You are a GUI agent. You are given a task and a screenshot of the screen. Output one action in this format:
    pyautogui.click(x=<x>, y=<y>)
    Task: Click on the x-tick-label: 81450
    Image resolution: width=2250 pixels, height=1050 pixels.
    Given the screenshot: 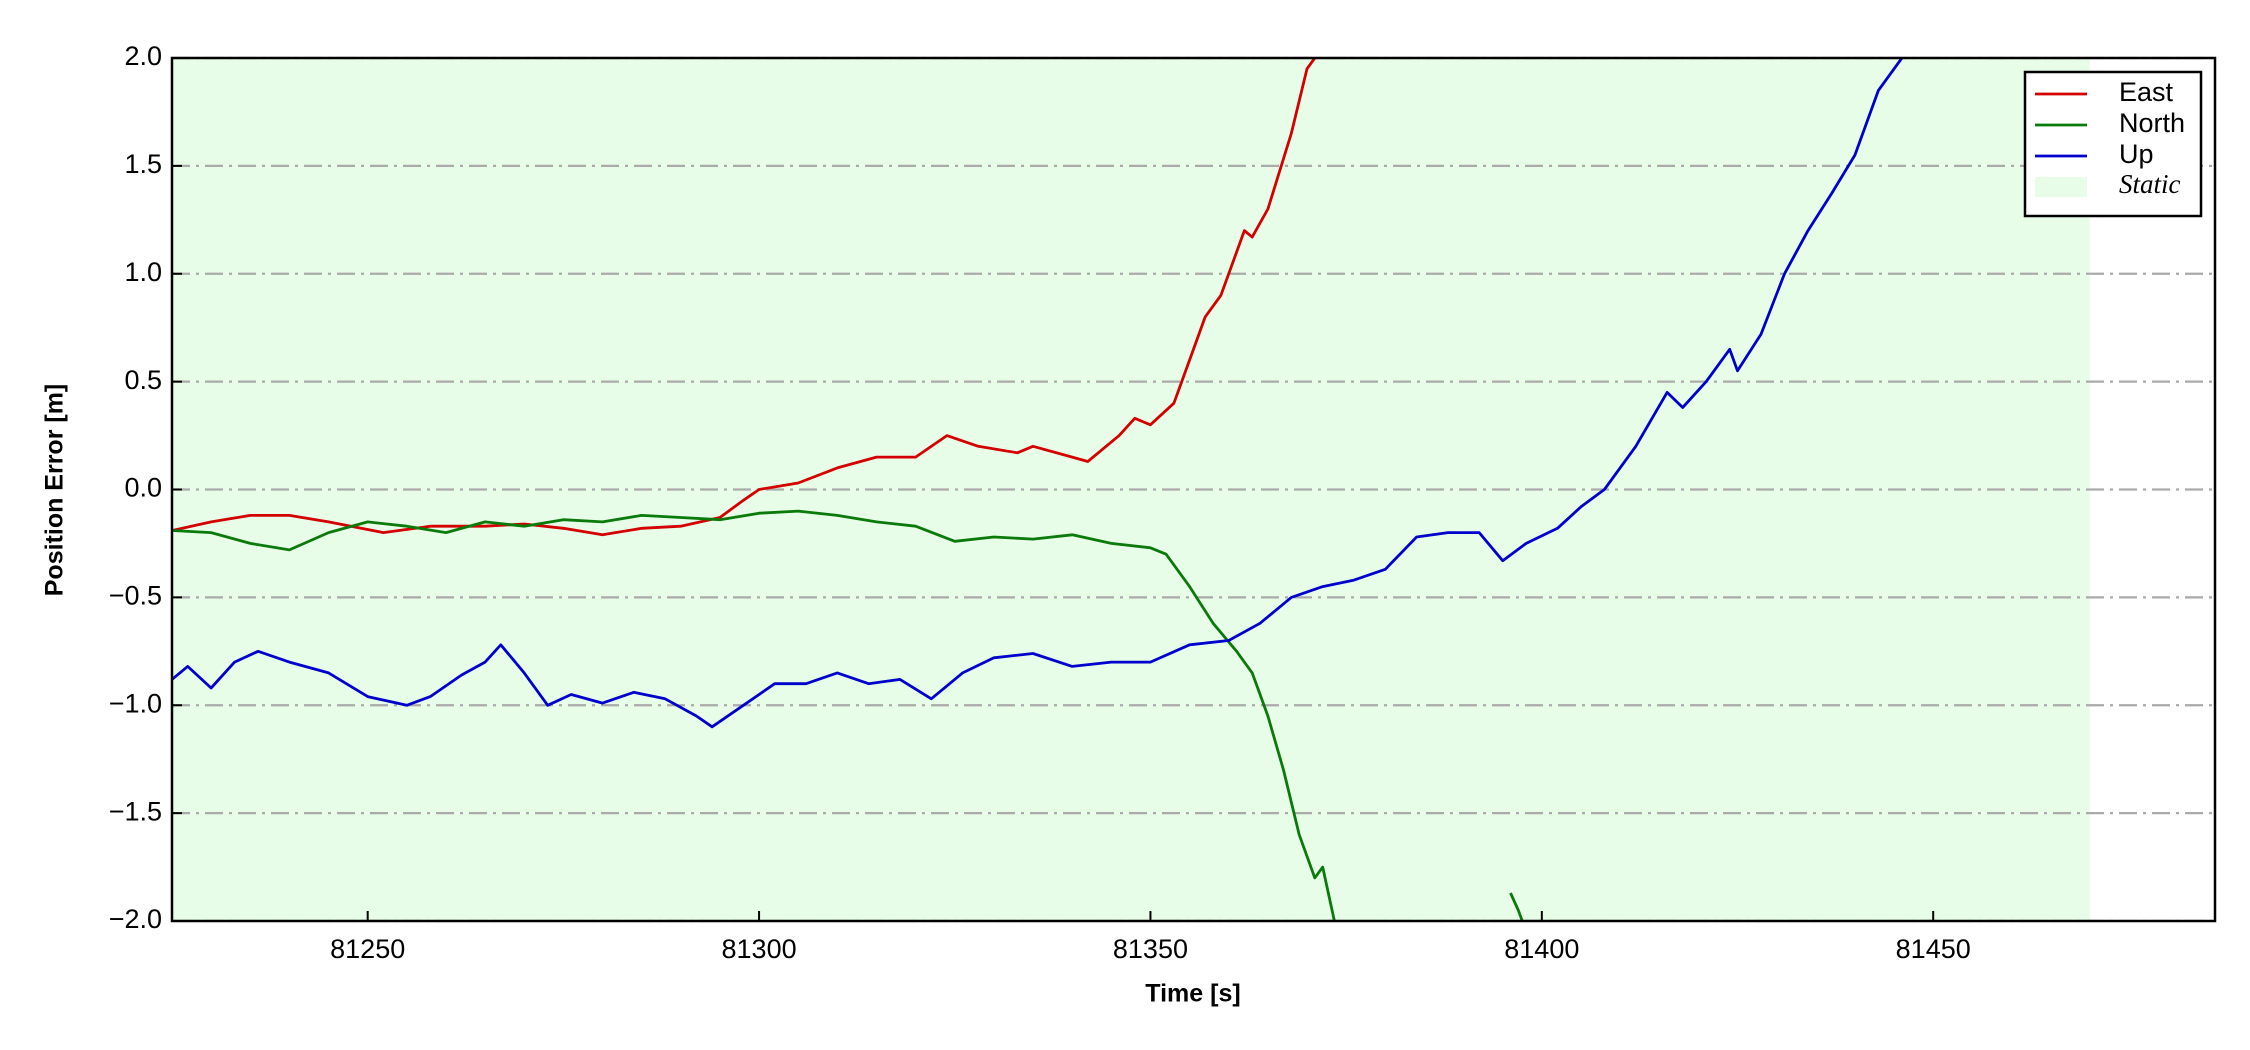 What is the action you would take?
    pyautogui.click(x=1933, y=949)
    